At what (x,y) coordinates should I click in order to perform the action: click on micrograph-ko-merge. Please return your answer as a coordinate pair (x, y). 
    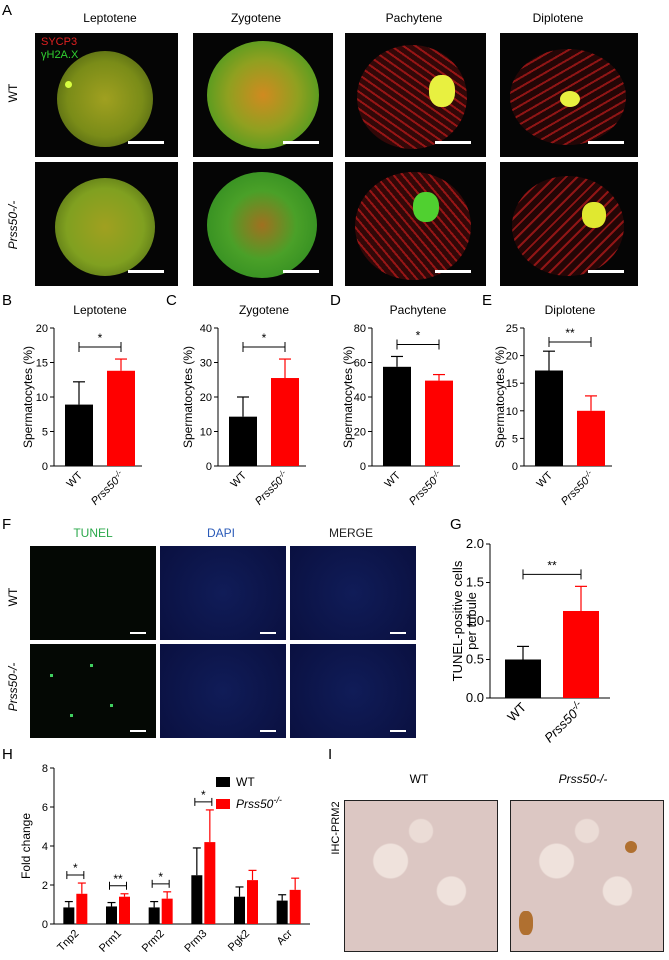
    Looking at the image, I should click on (353, 691).